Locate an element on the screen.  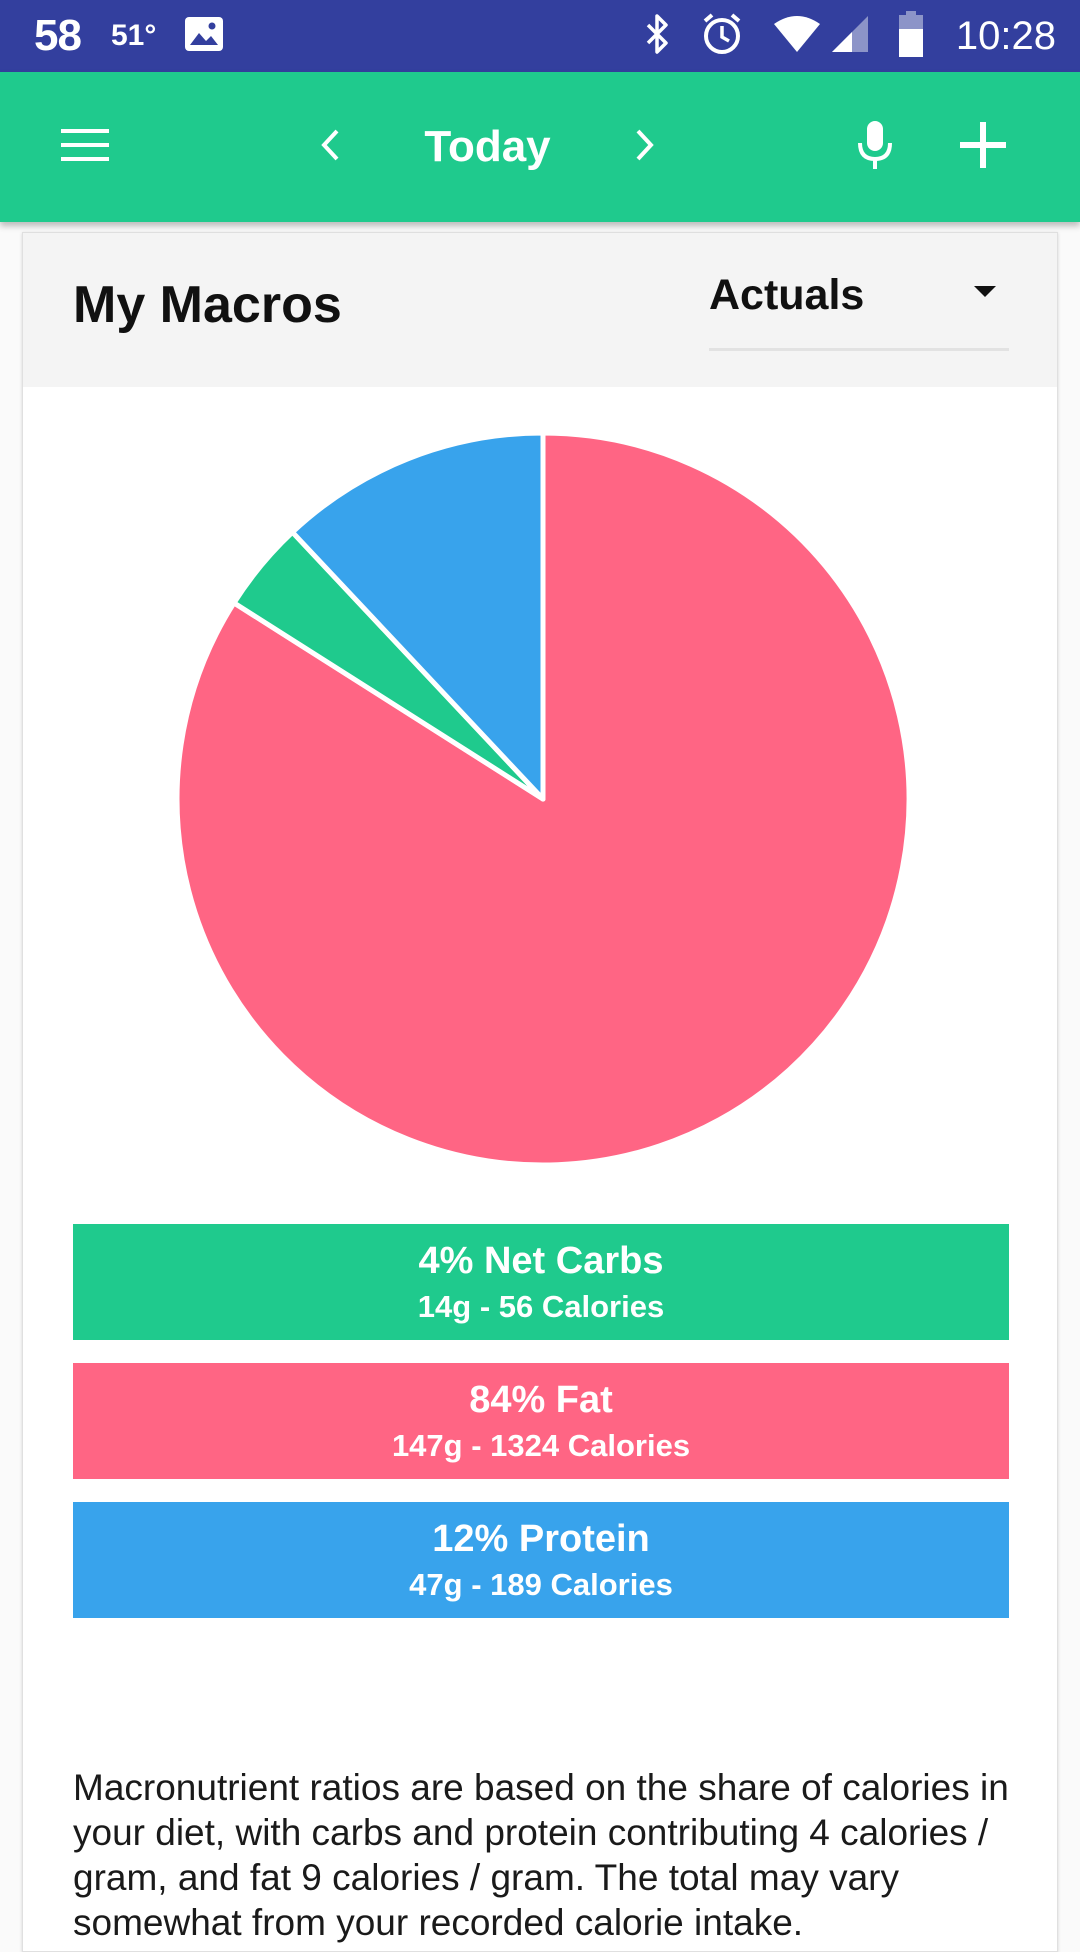
add-button is located at coordinates (983, 147).